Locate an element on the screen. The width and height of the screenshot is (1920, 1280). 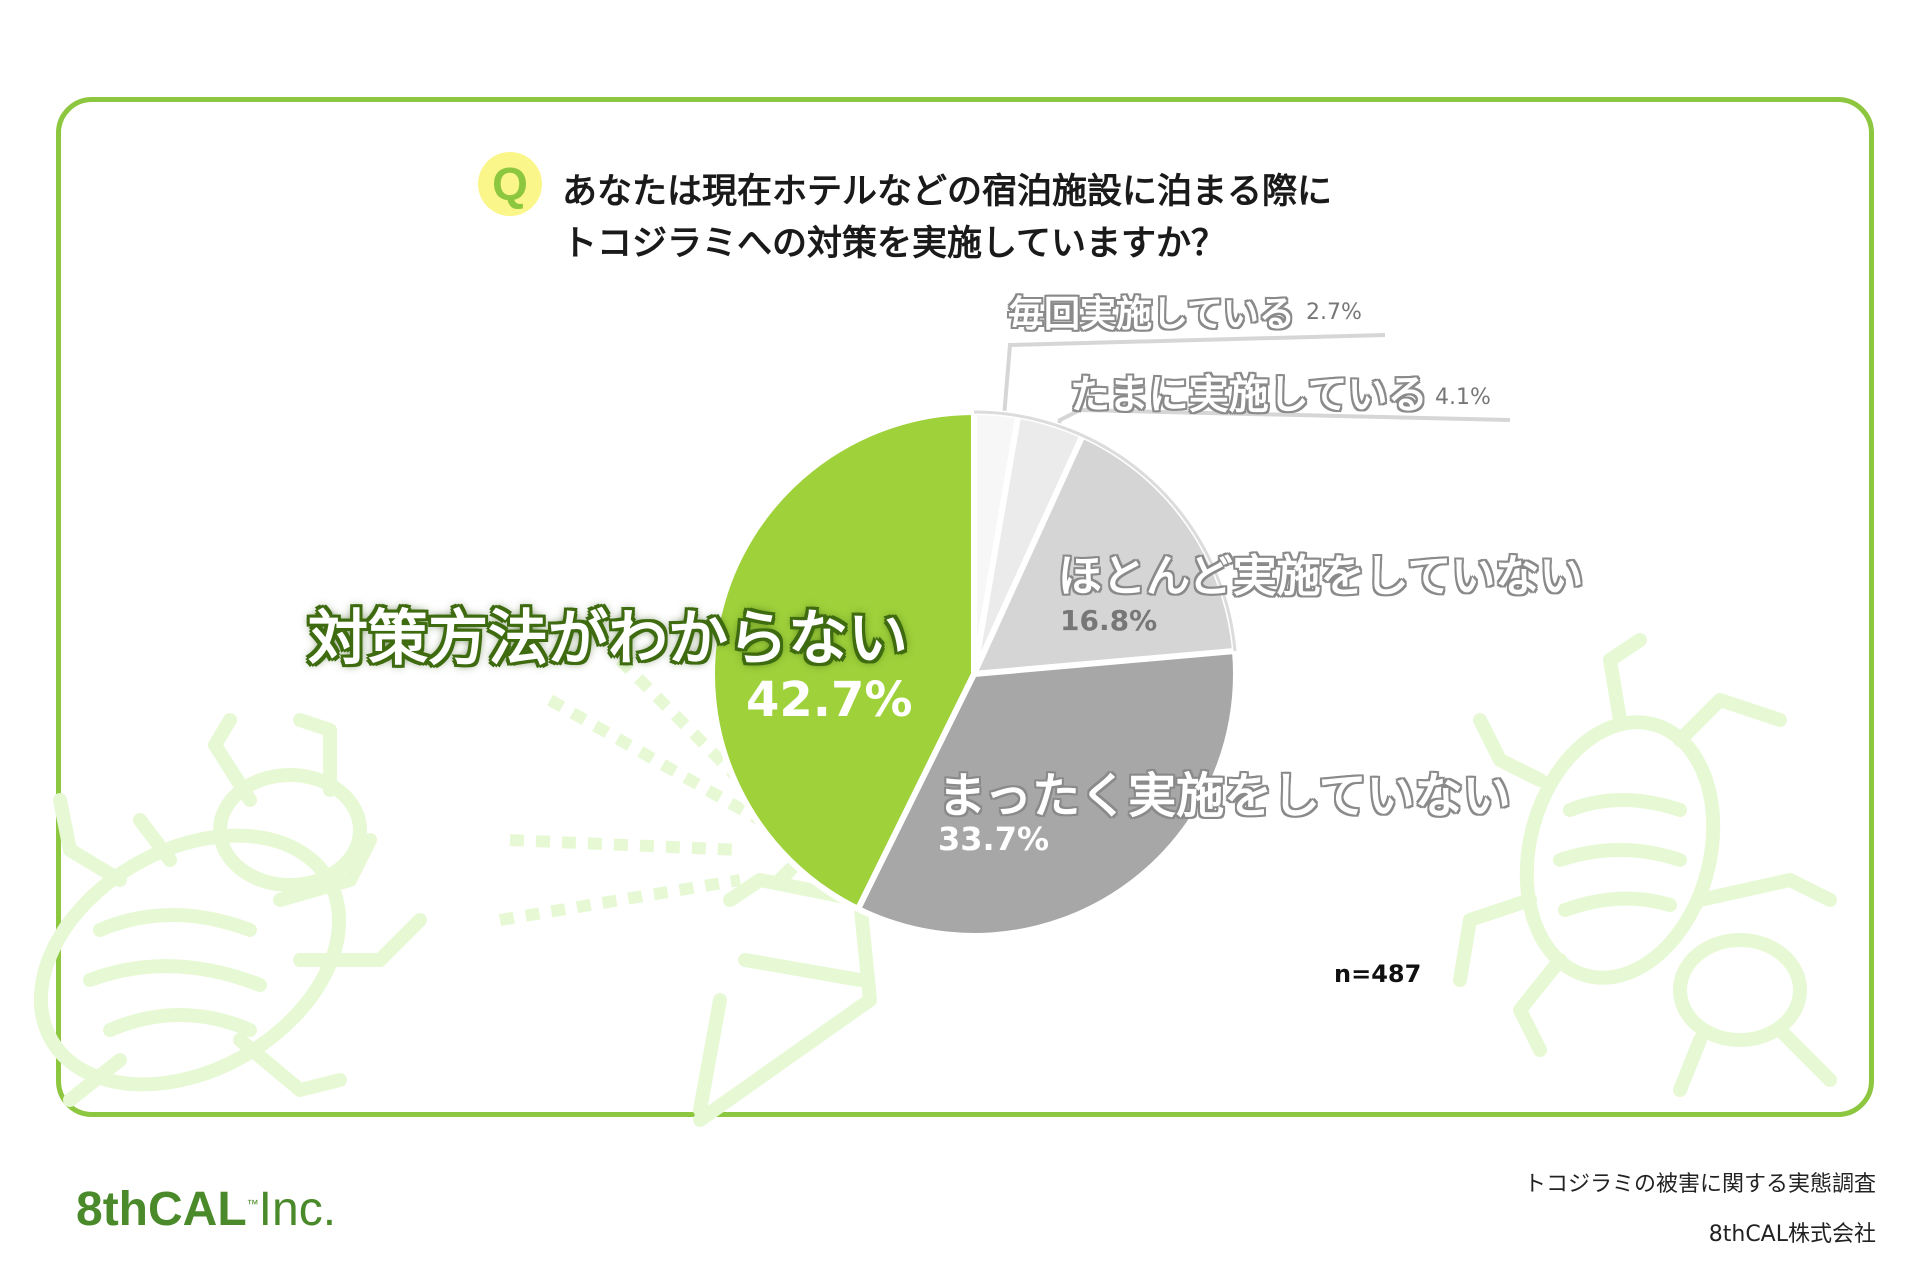
pct-never: 33.7% is located at coordinates (994, 839).